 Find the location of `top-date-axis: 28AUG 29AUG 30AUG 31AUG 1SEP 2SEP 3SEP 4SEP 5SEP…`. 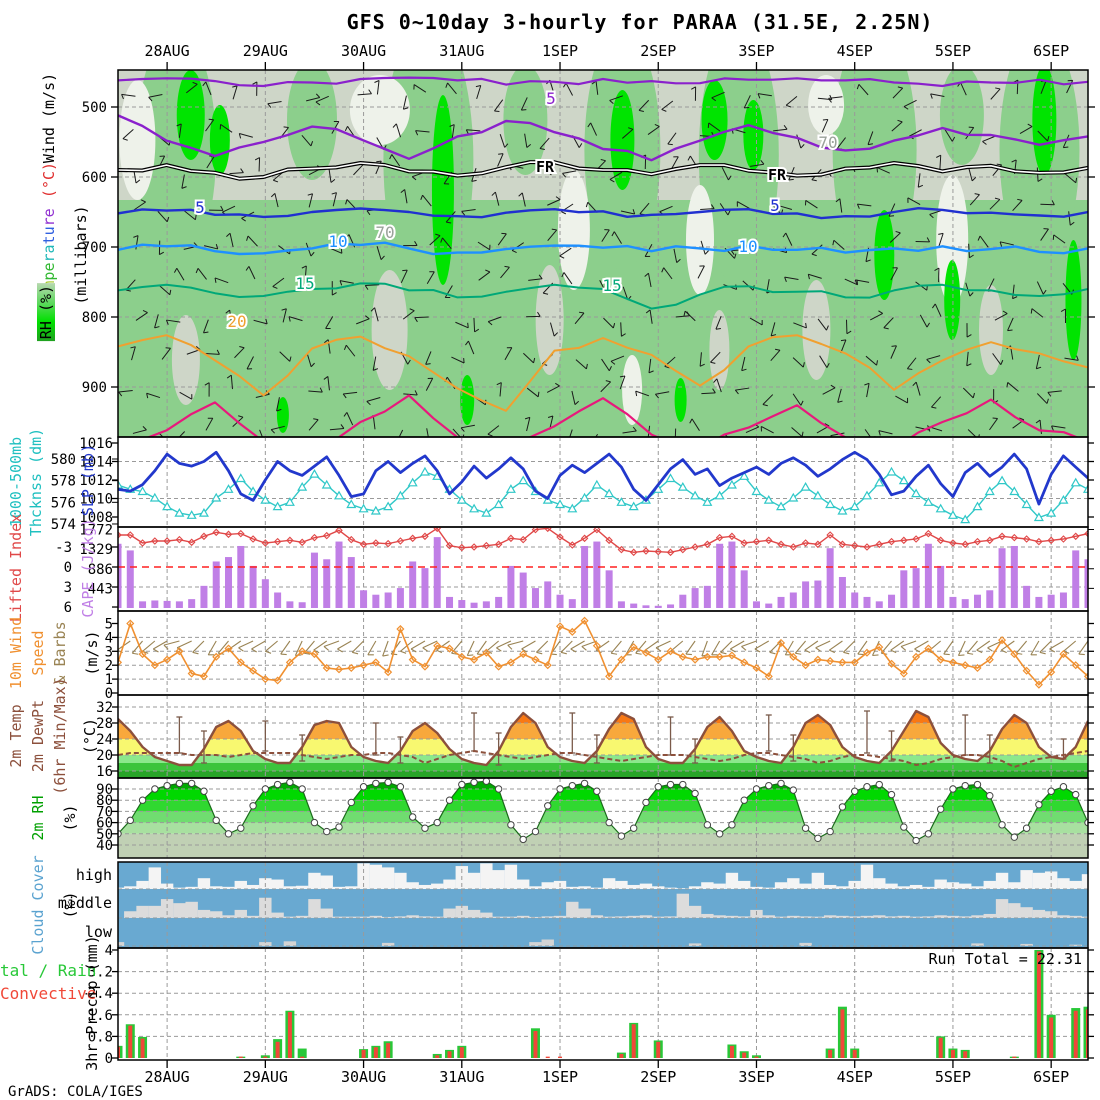

top-date-axis: 28AUG 29AUG 30AUG 31AUG 1SEP 2SEP 3SEP 4SEP 5SEP… is located at coordinates (607, 56).